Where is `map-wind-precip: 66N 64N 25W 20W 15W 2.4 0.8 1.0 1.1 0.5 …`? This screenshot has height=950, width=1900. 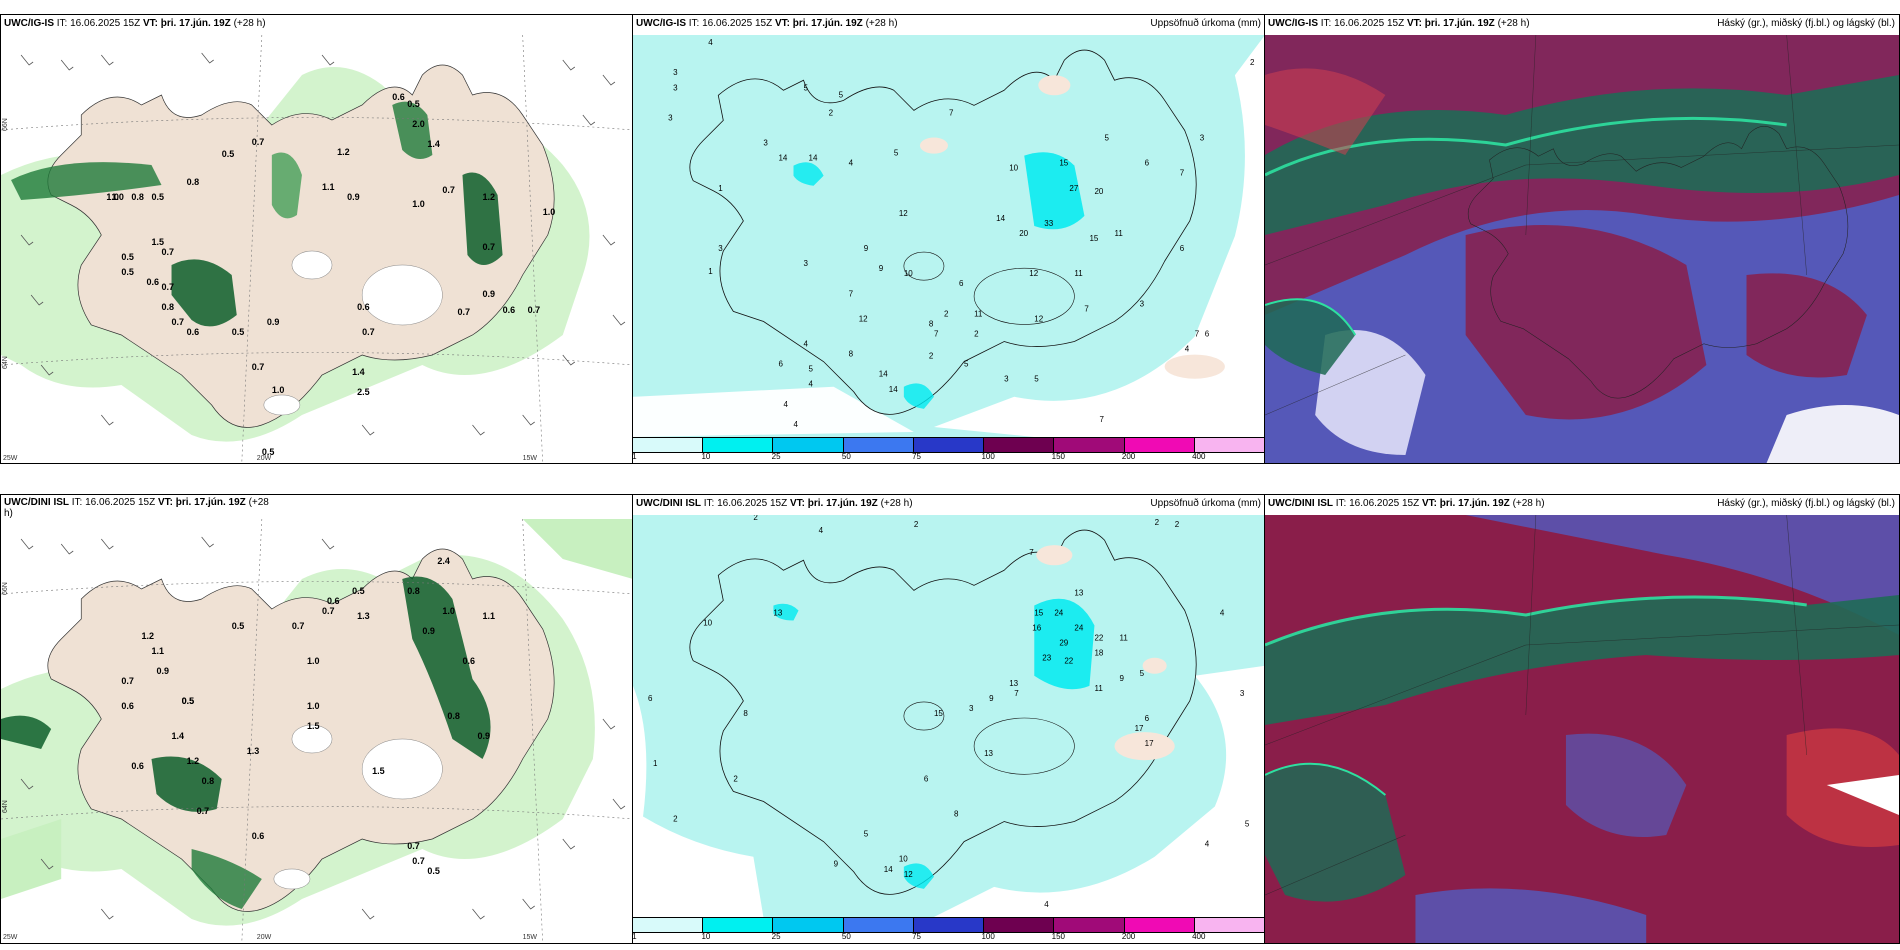
map-wind-precip: 66N 64N 25W 20W 15W 2.4 0.8 1.0 1.1 0.5 … is located at coordinates (317, 731).